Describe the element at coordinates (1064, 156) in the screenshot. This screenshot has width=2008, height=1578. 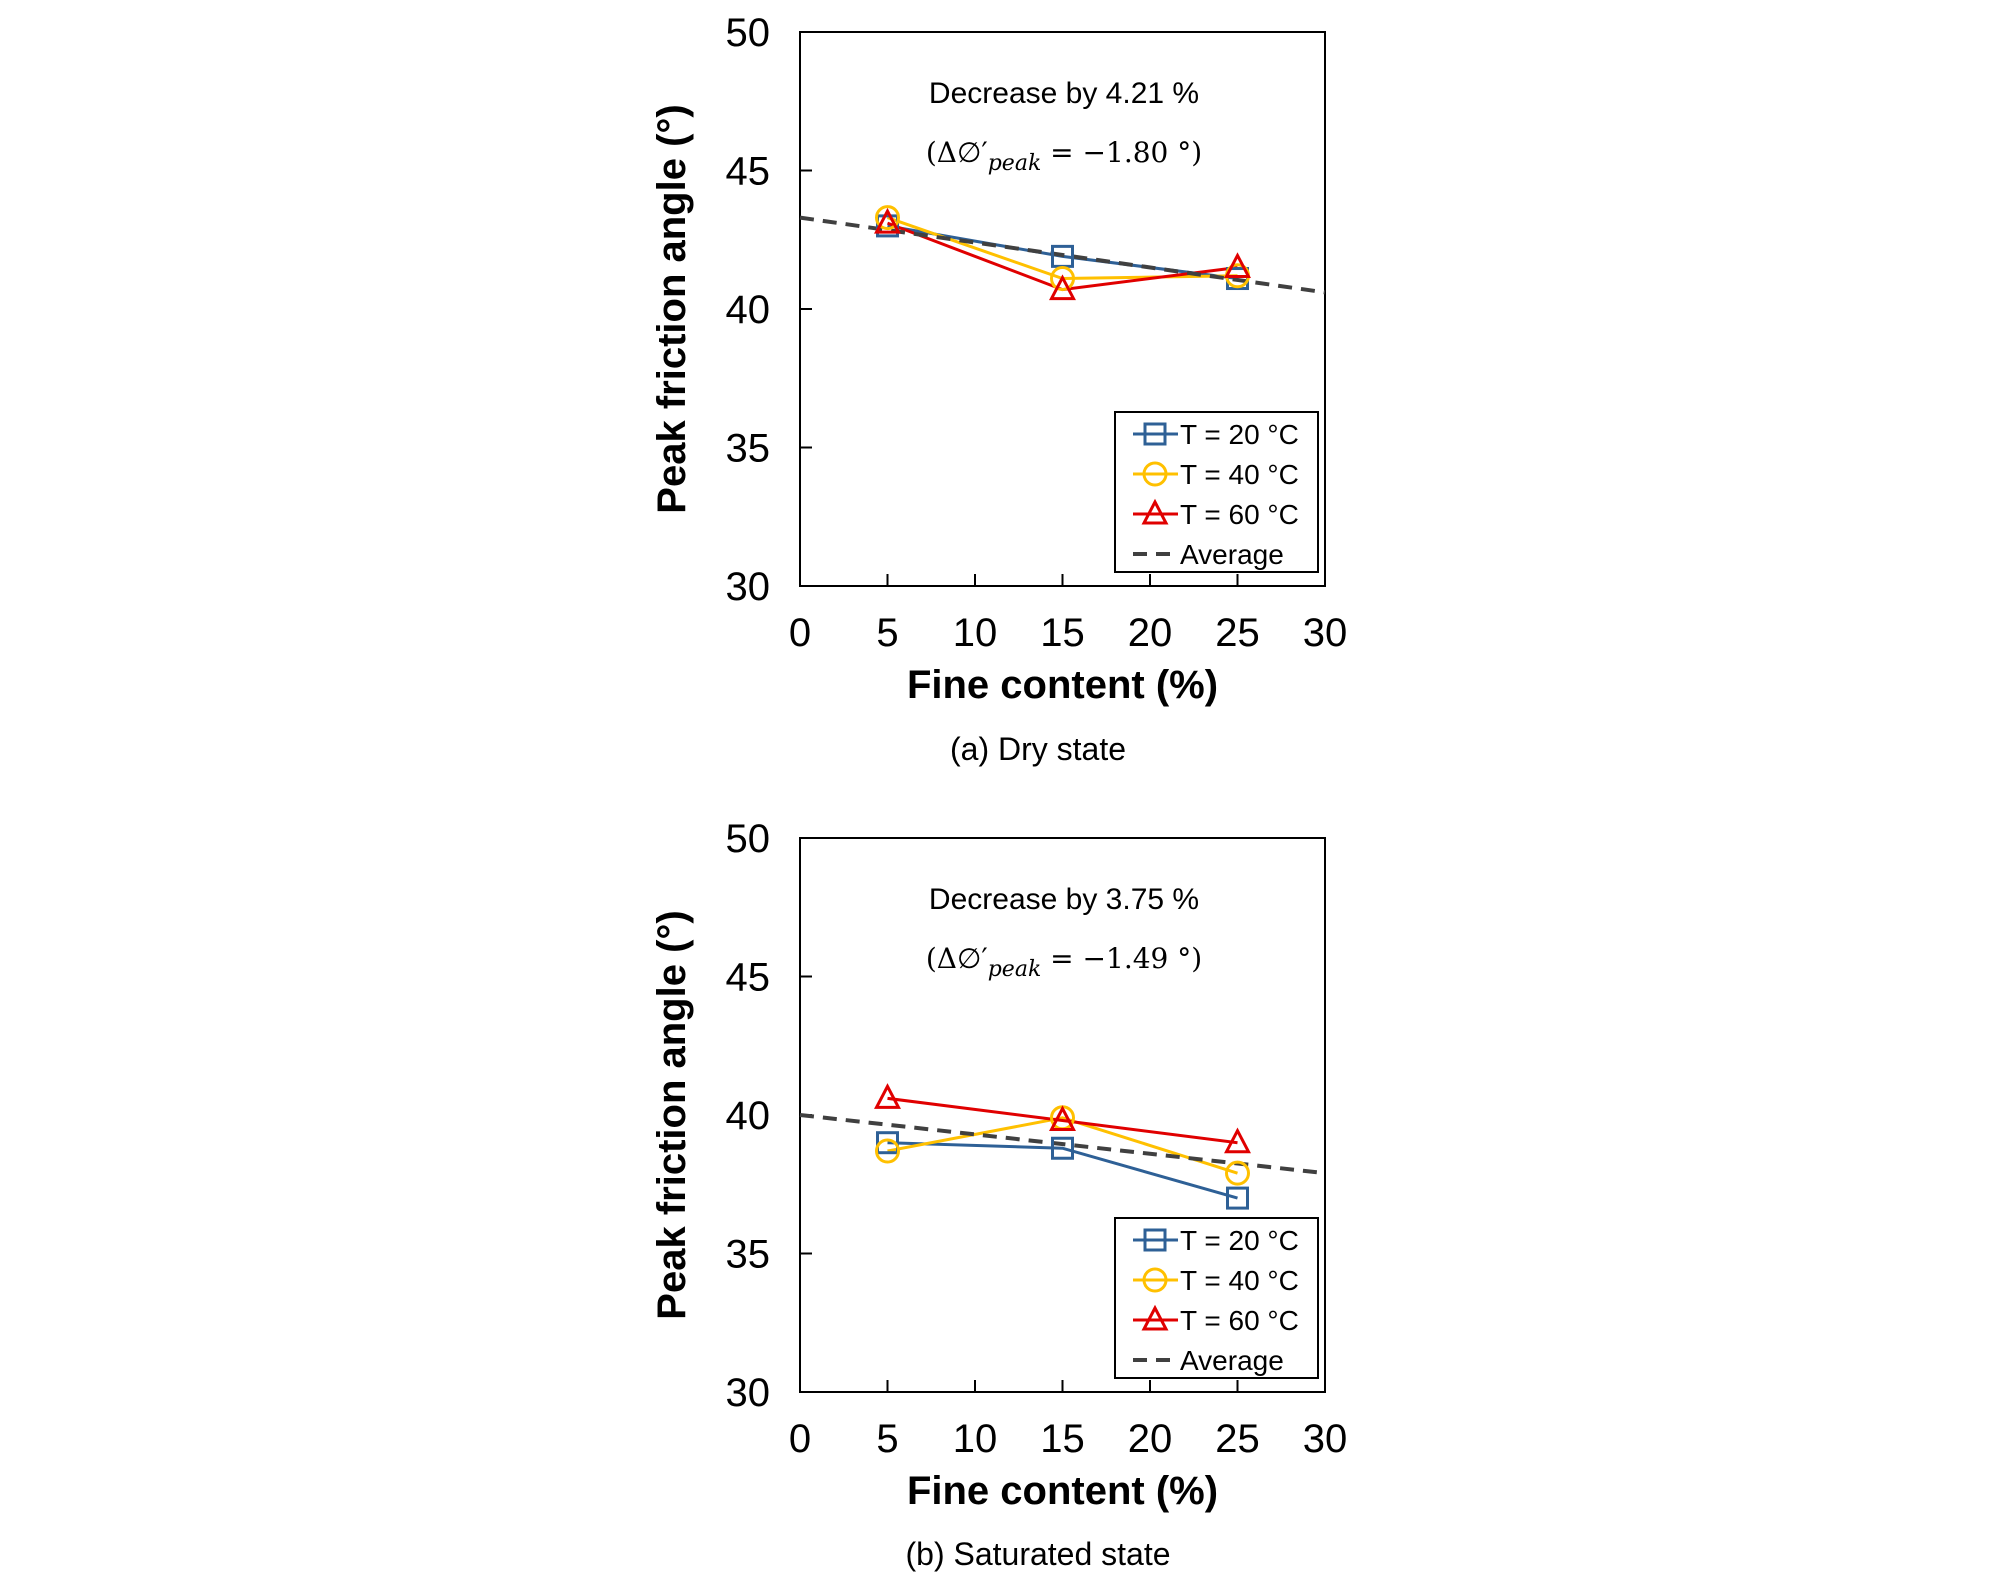
I see `formula-text: (Δ∅′peak = −1.80 °)` at that location.